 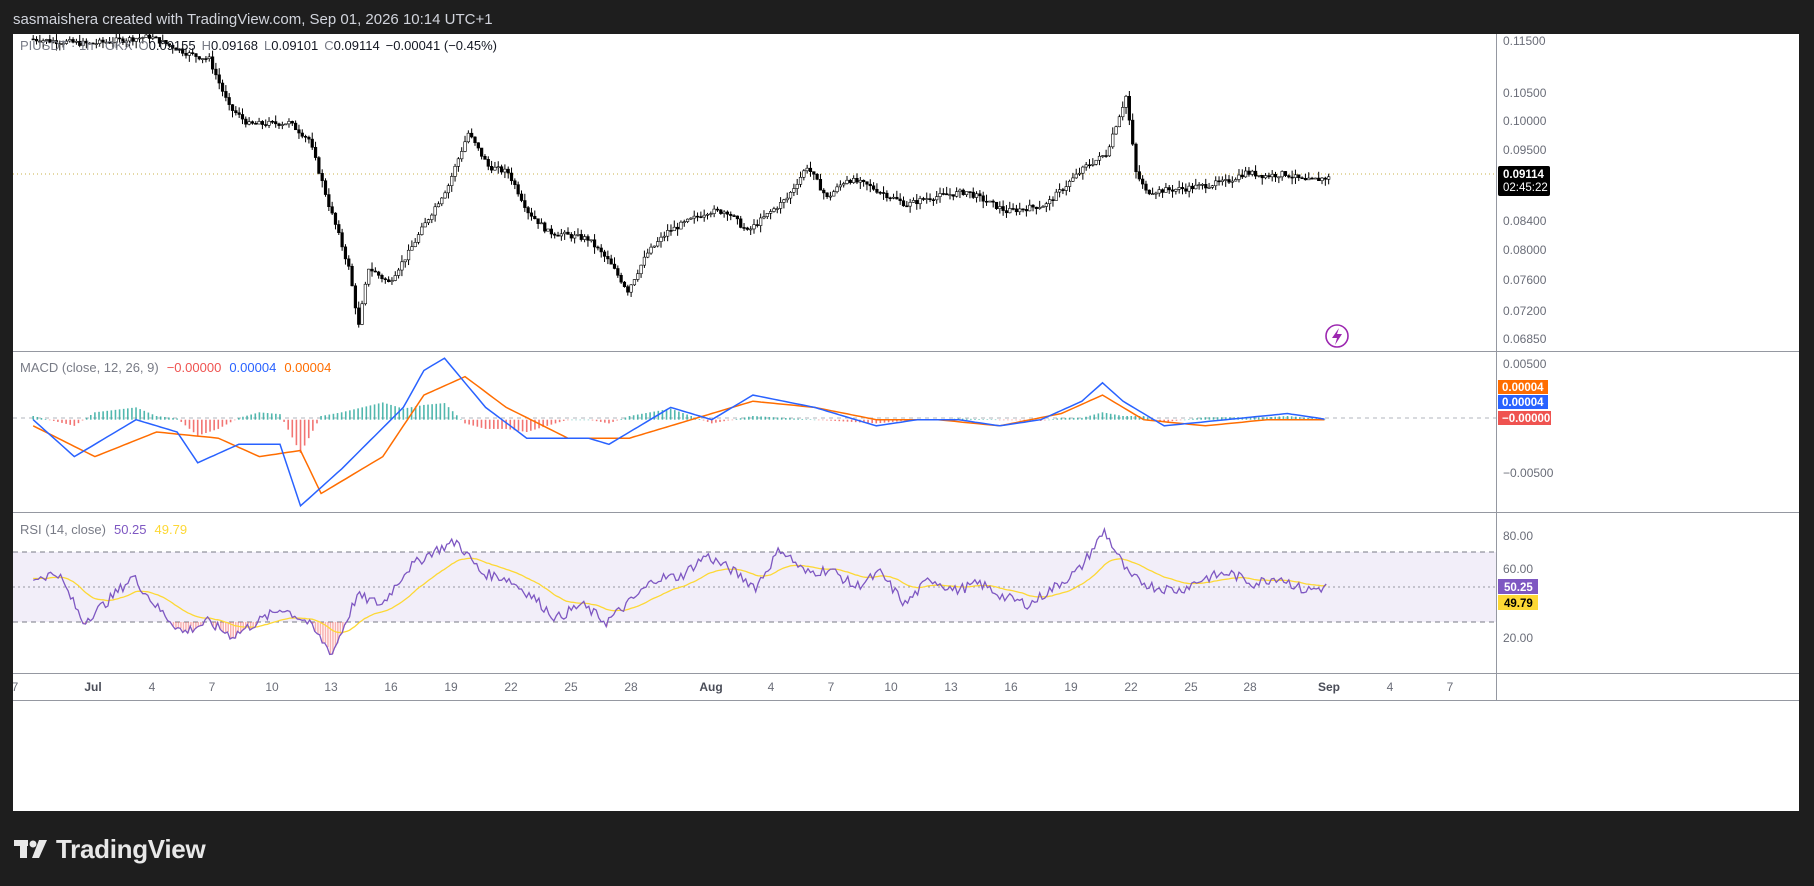 I want to click on price-tick: 0.08400, so click(x=1525, y=221).